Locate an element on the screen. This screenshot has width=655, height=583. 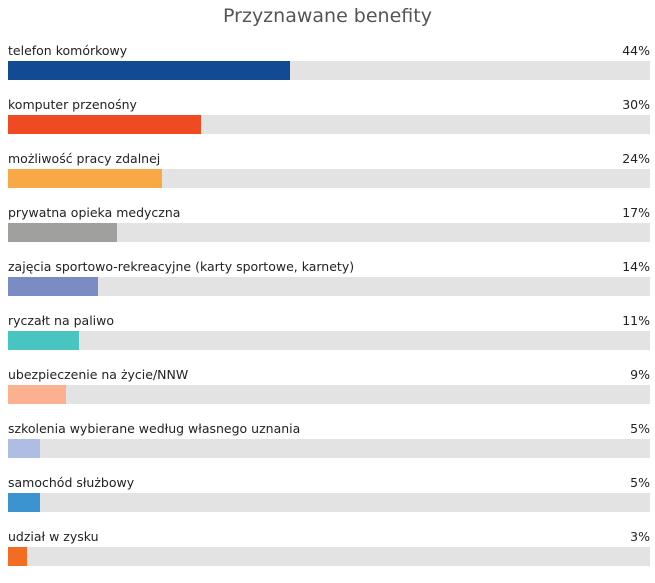
bar-row: ubezpieczenie na życie/NNW 9% is located at coordinates (329, 394).